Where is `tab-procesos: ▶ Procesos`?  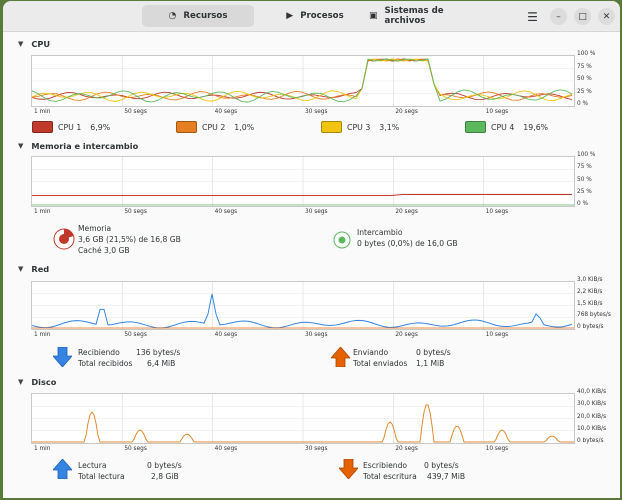
tab-procesos: ▶ Procesos is located at coordinates (315, 16).